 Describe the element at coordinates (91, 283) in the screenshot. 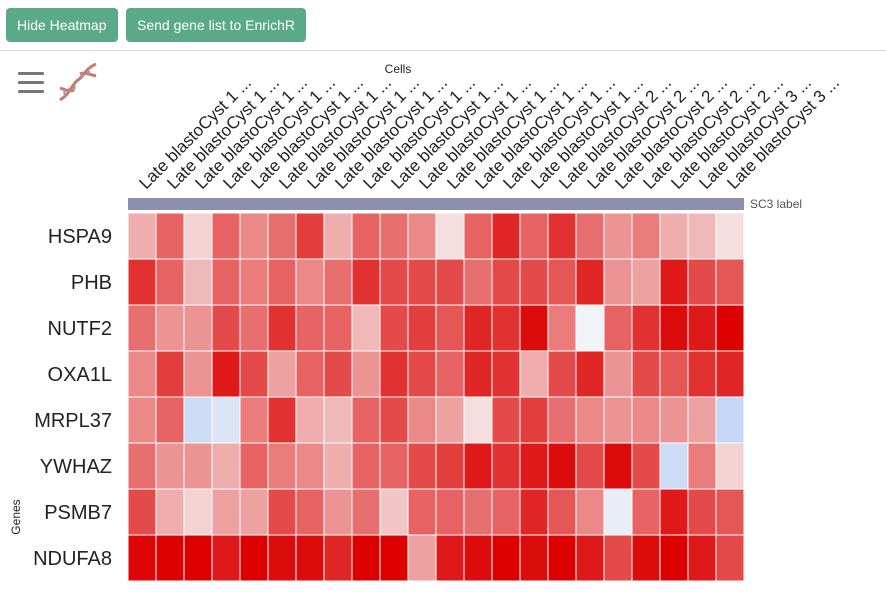

I see `row-label: PHB` at that location.